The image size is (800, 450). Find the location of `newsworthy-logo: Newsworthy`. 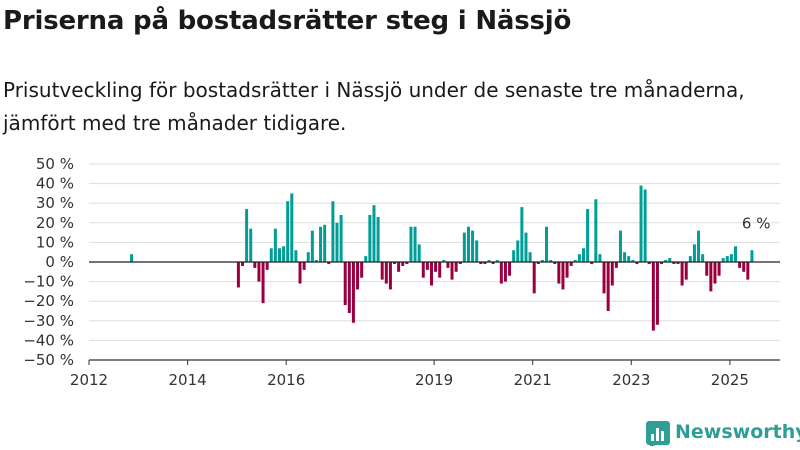

newsworthy-logo: Newsworthy is located at coordinates (722, 435).